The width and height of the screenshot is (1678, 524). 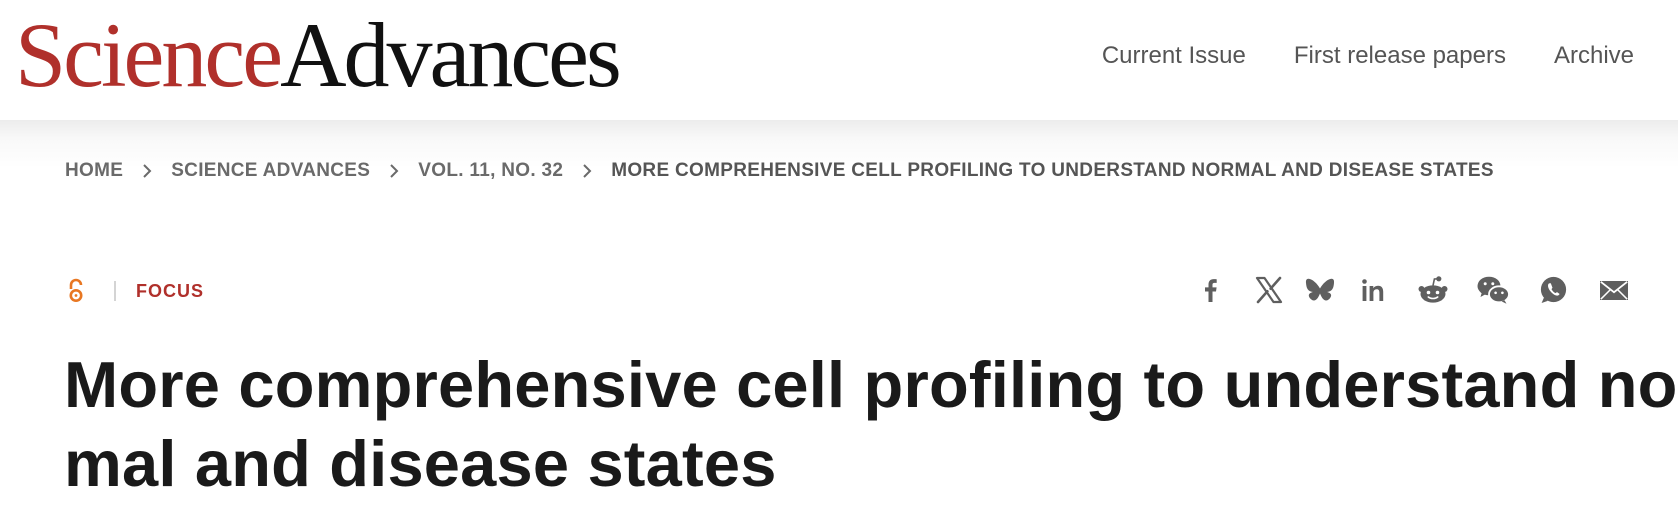 I want to click on breadcrumb-home: HOME, so click(x=94, y=170).